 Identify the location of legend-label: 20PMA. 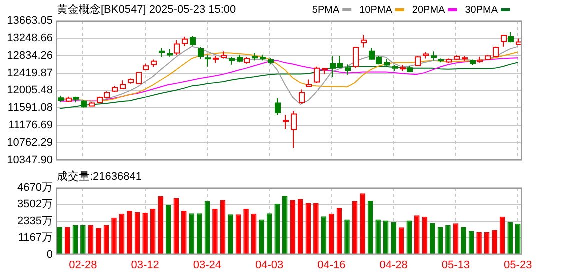
(429, 10).